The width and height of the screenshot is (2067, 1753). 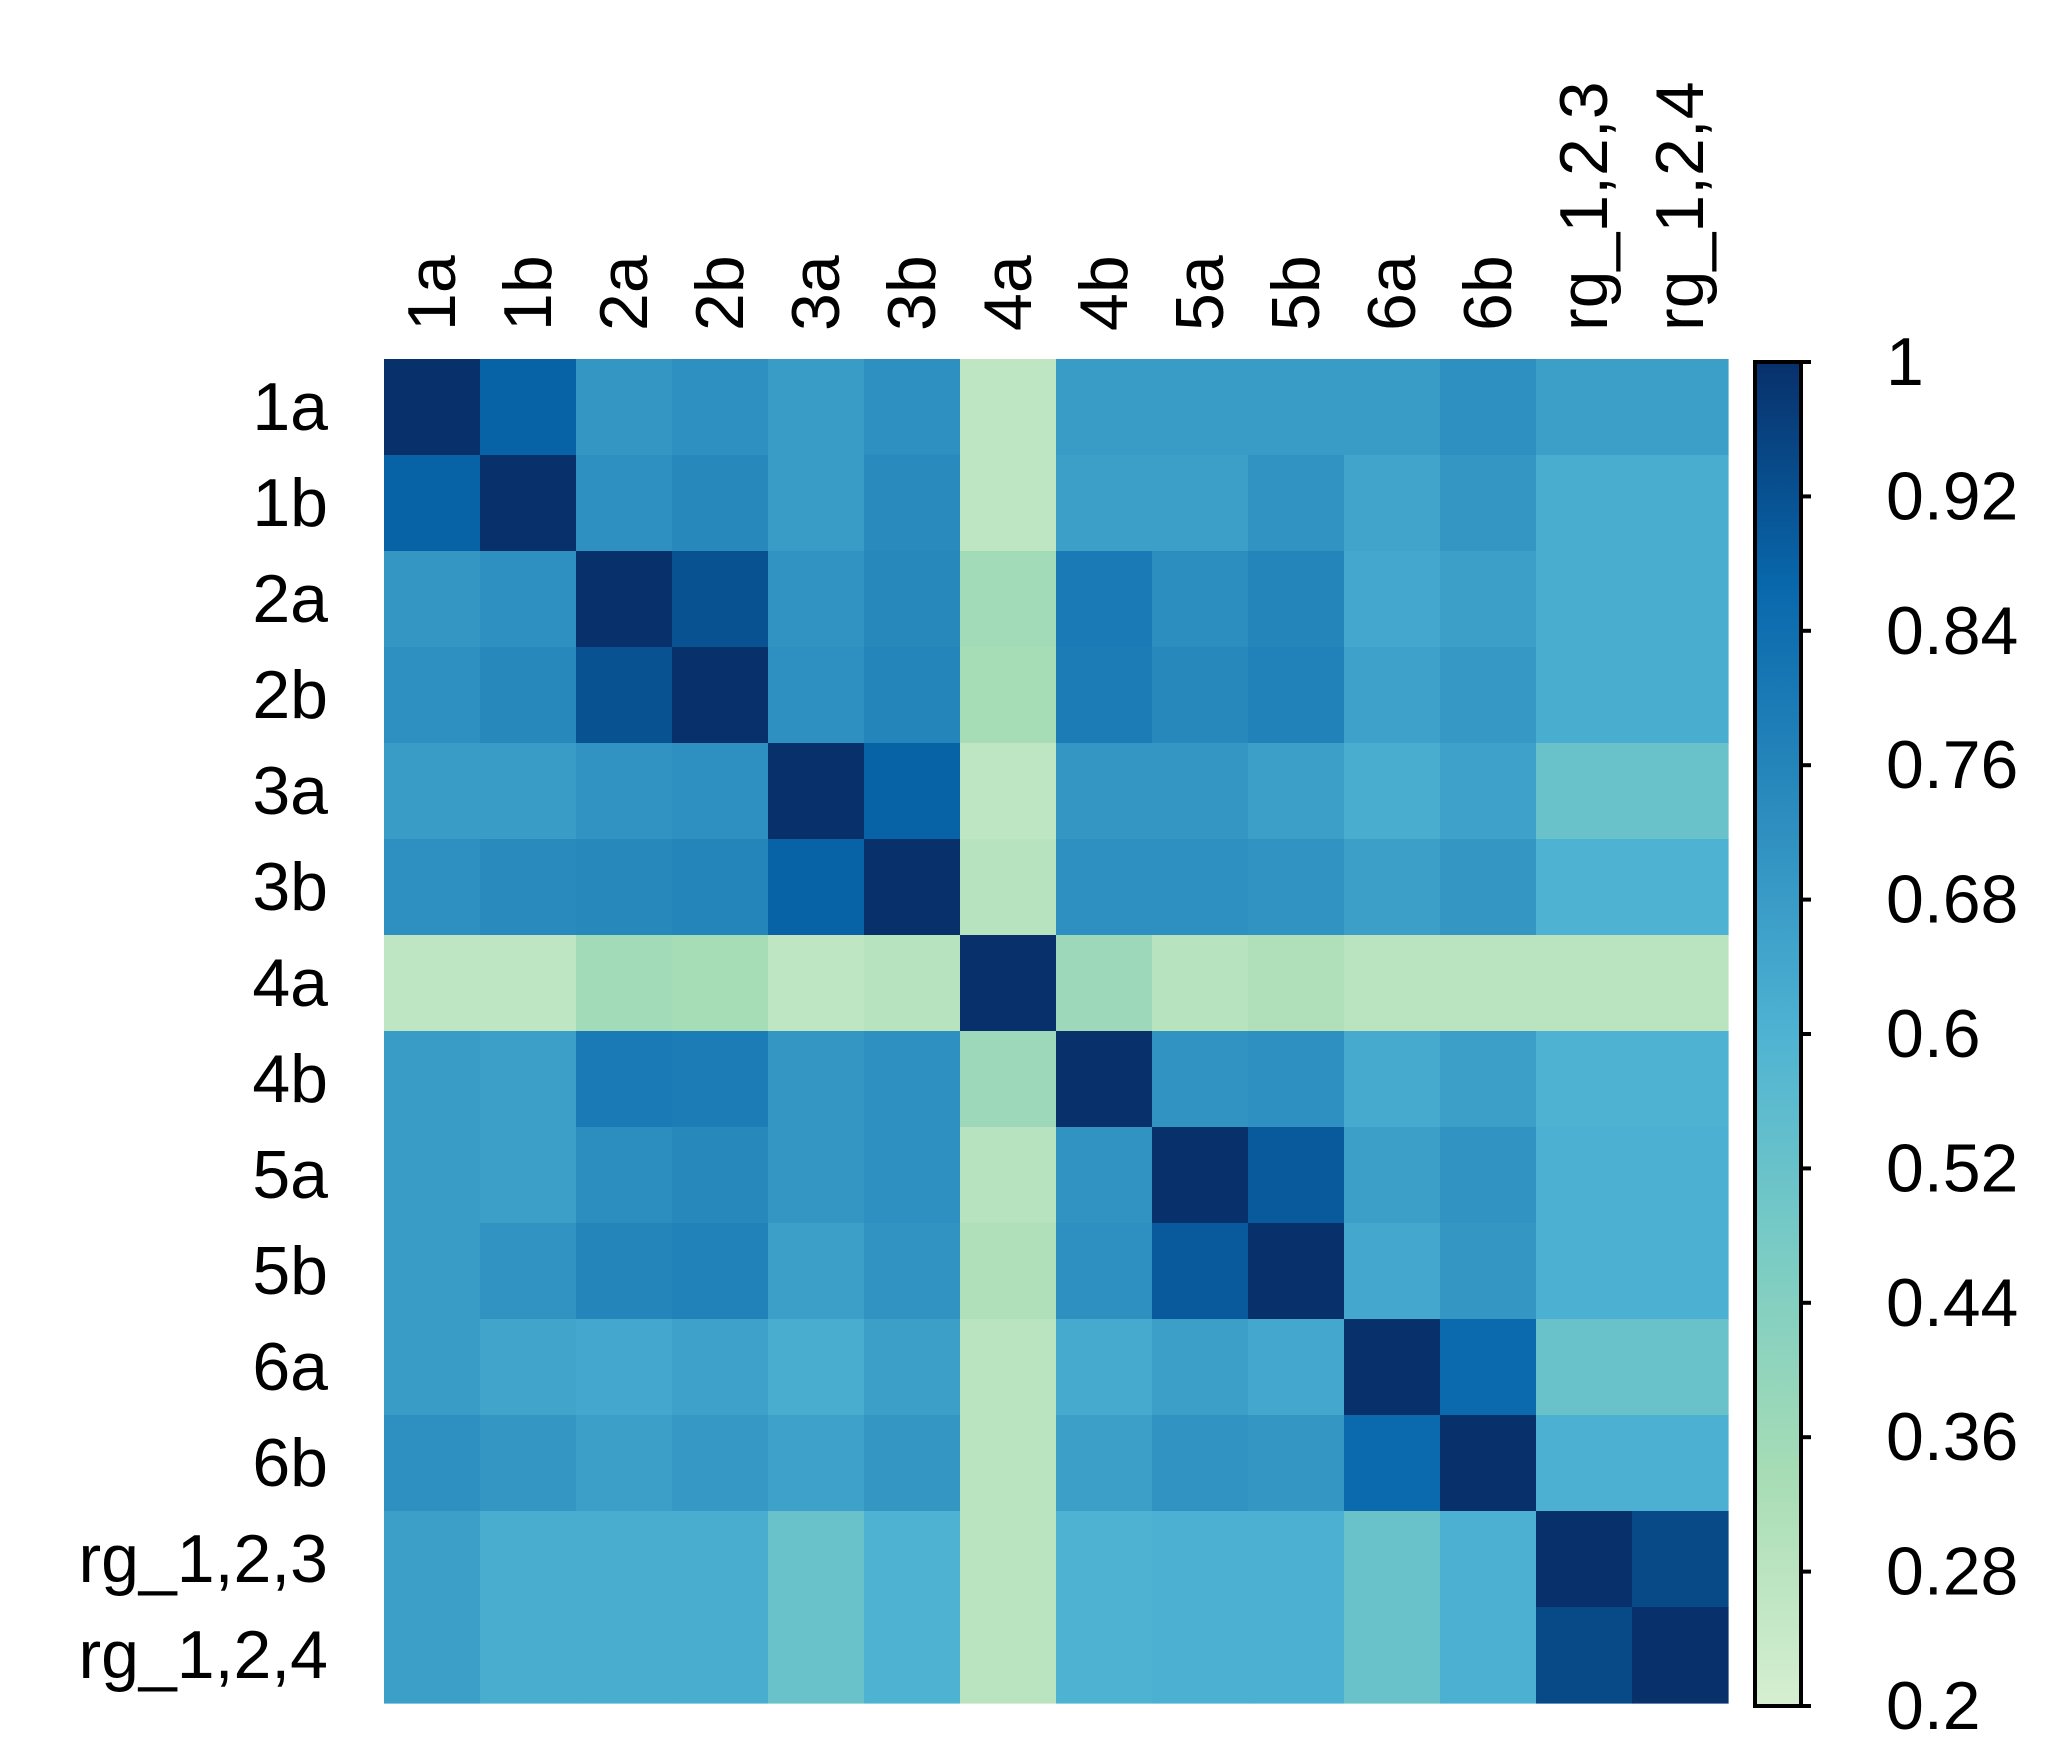 I want to click on heatmap-cell-4b-6a, so click(x=1392, y=1079).